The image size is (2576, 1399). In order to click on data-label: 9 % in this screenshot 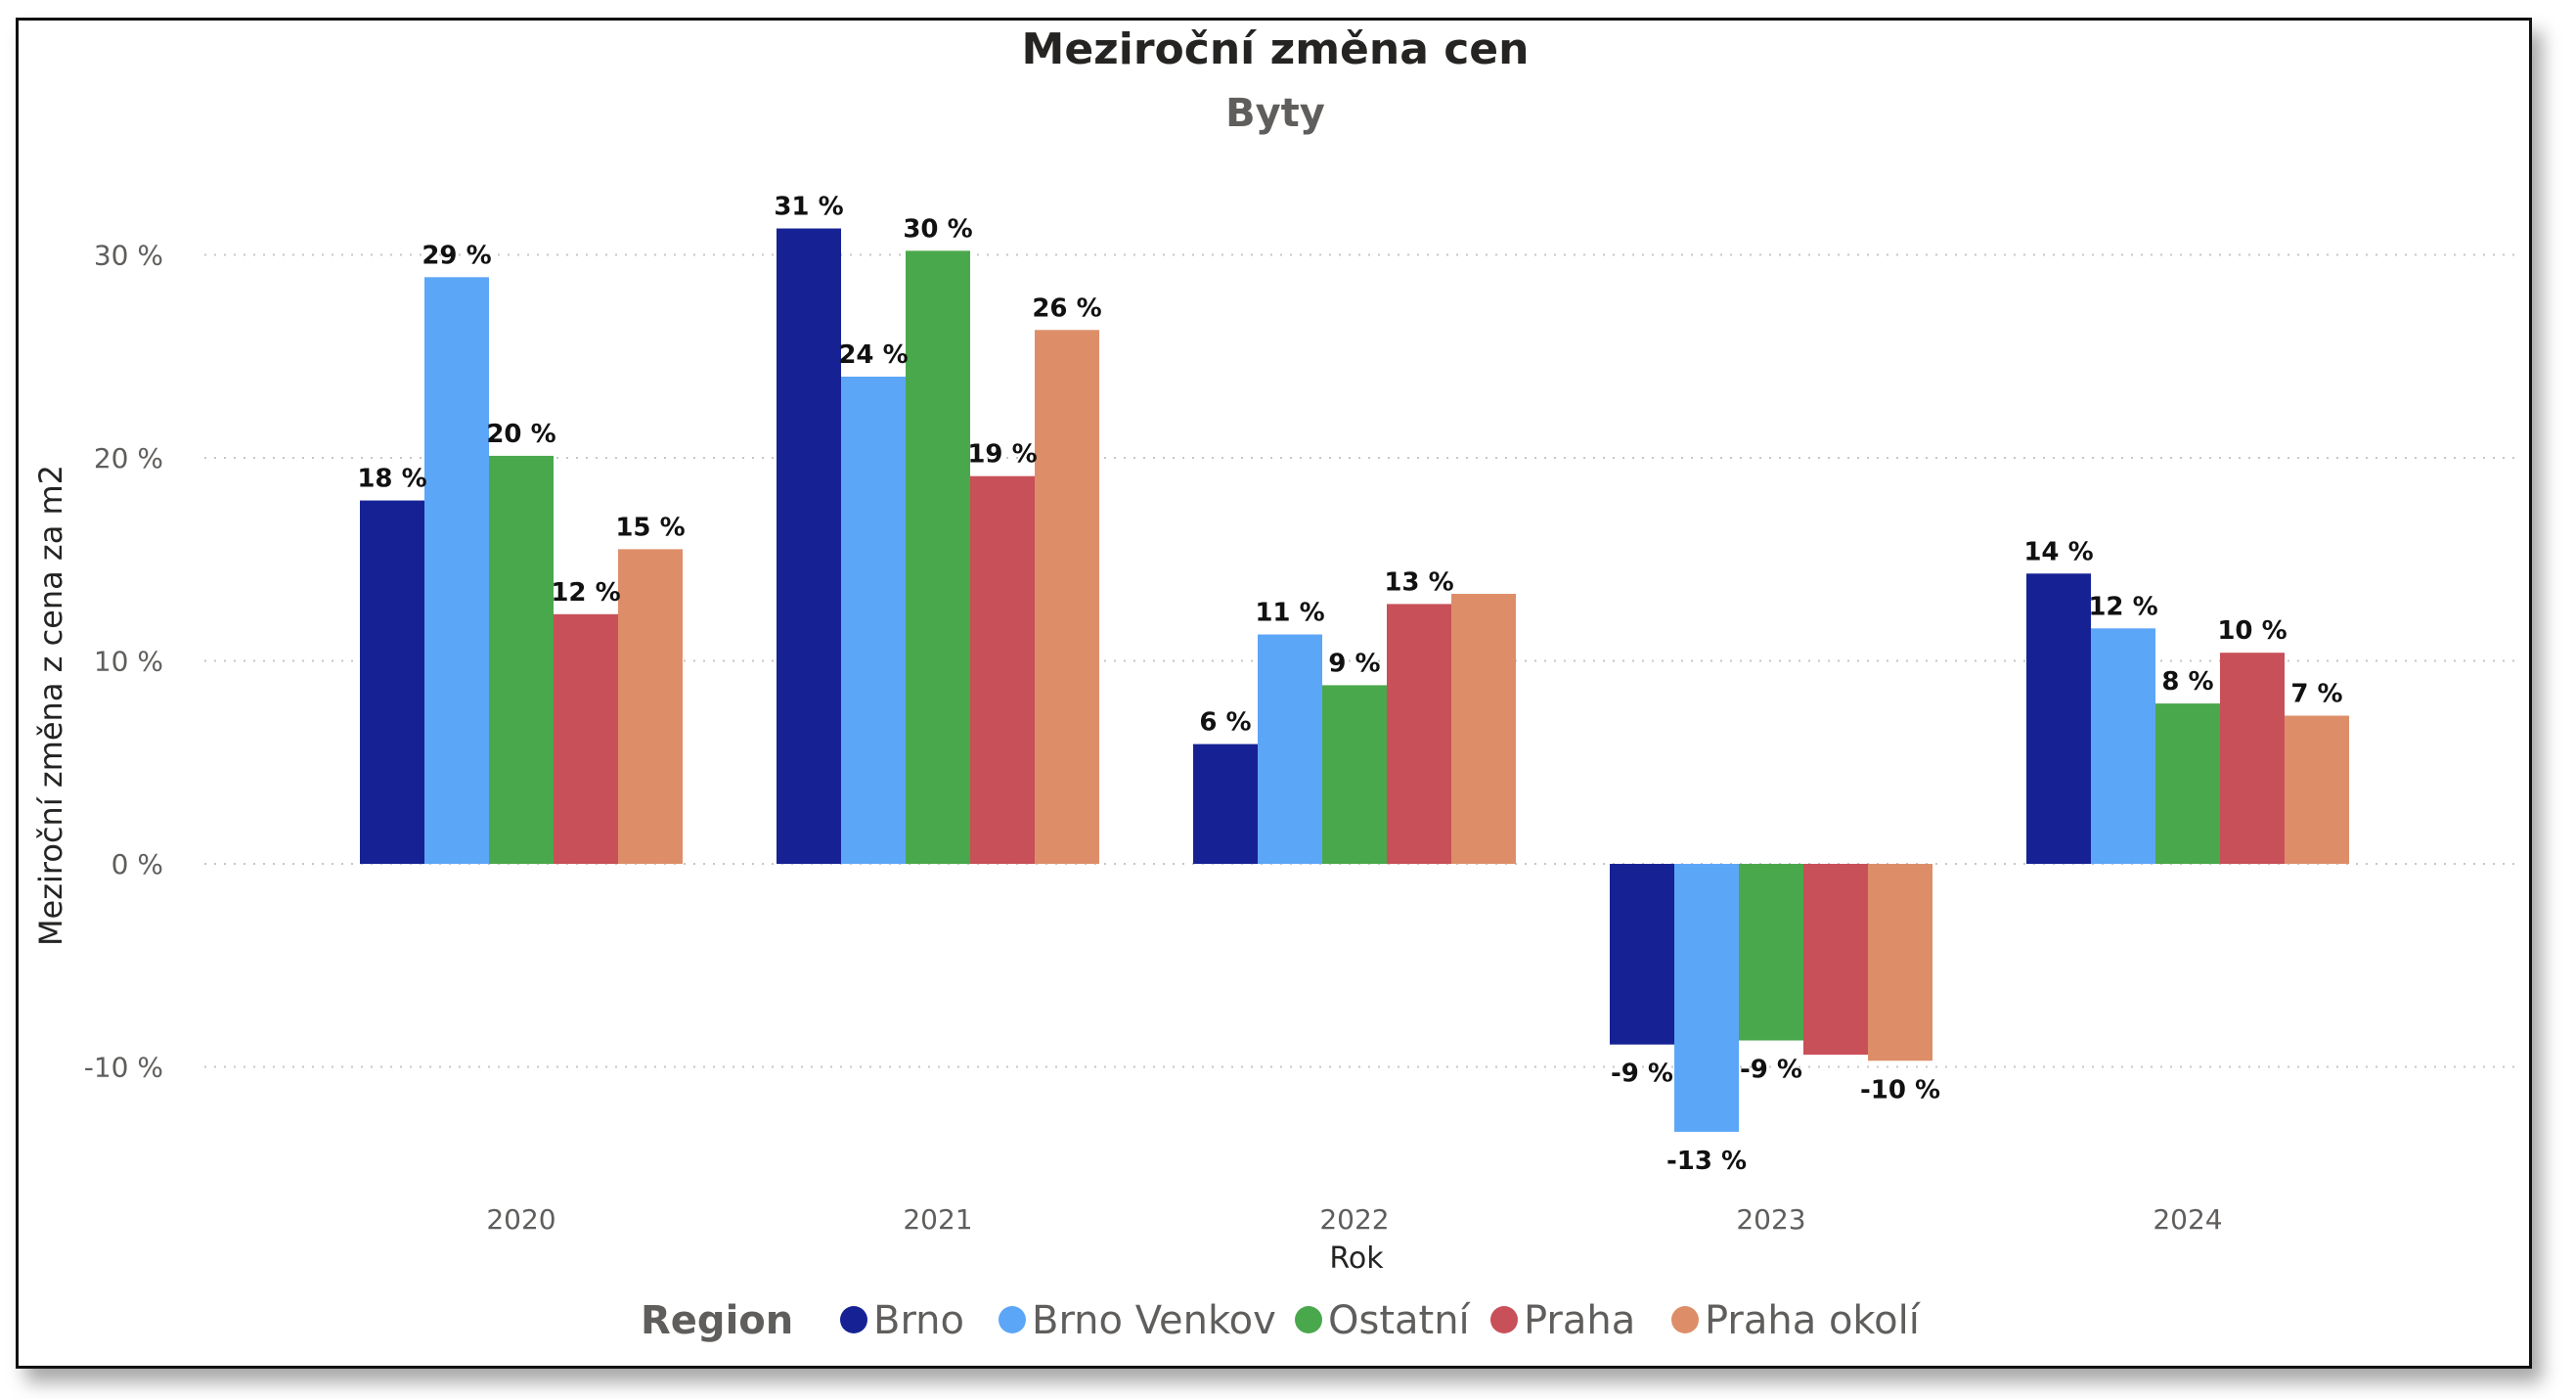, I will do `click(1354, 663)`.